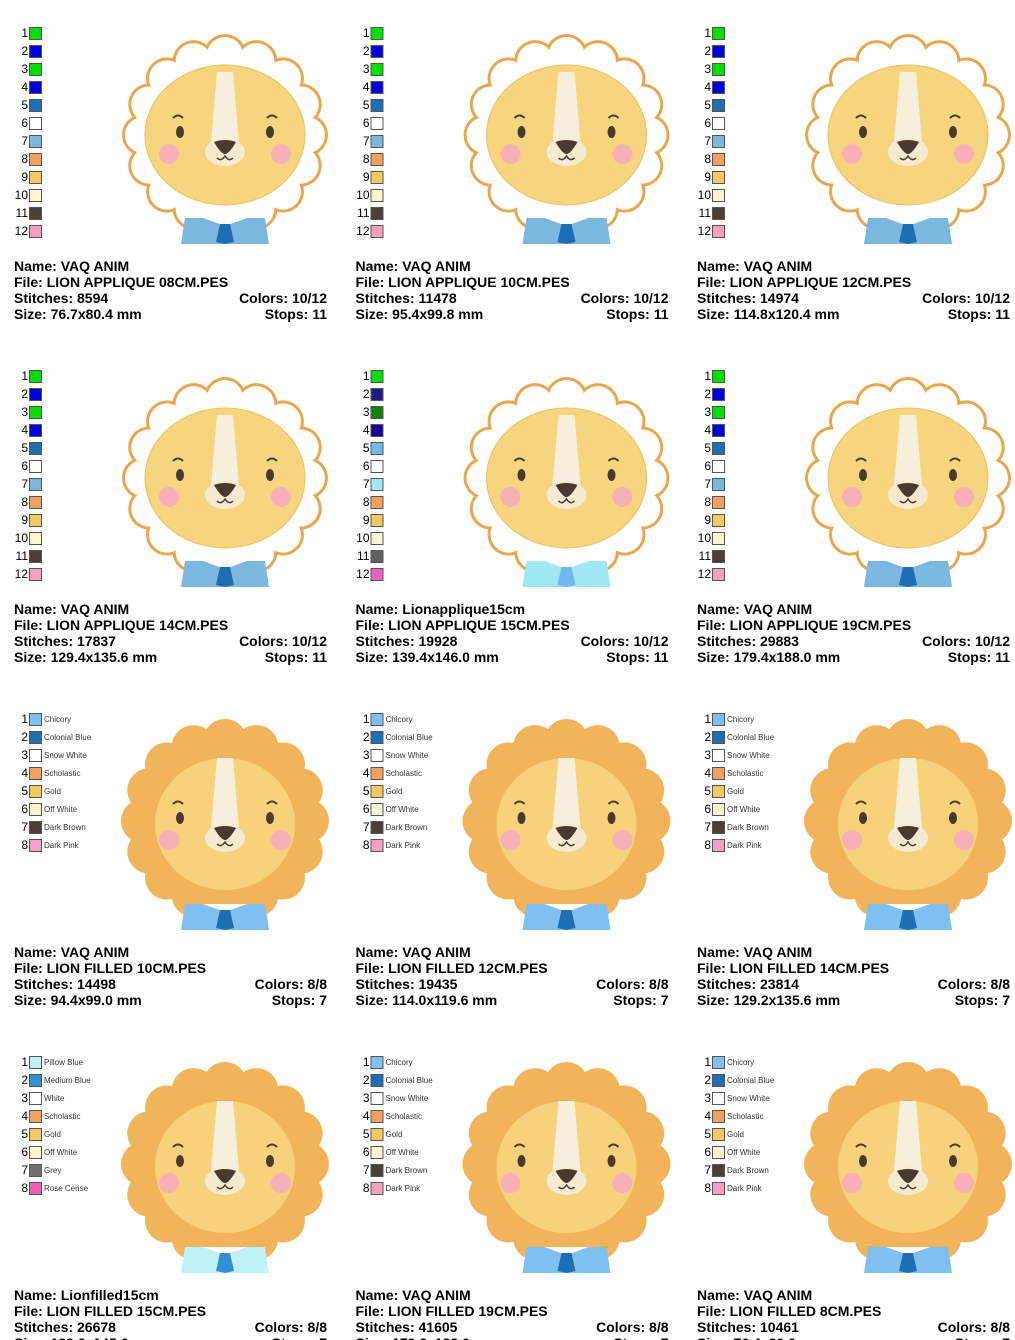  Describe the element at coordinates (407, 1170) in the screenshot. I see `thread-name: Dark Brown` at that location.